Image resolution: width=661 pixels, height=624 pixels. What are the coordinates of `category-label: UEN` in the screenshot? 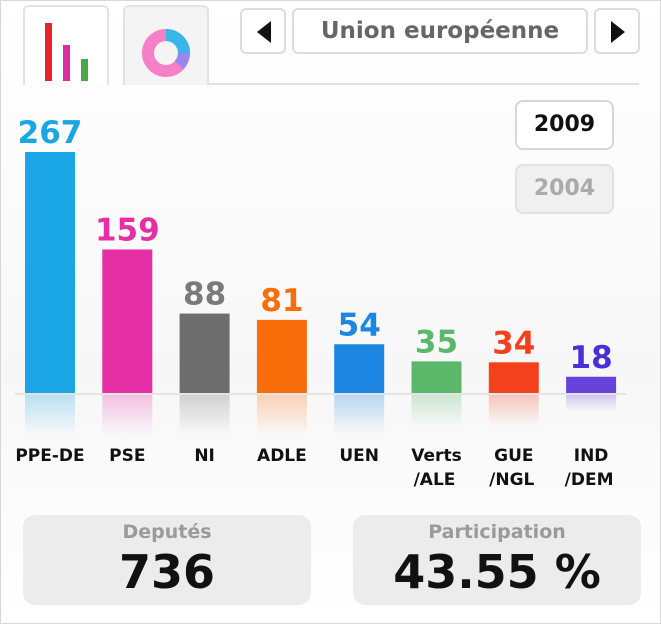 It's located at (359, 456).